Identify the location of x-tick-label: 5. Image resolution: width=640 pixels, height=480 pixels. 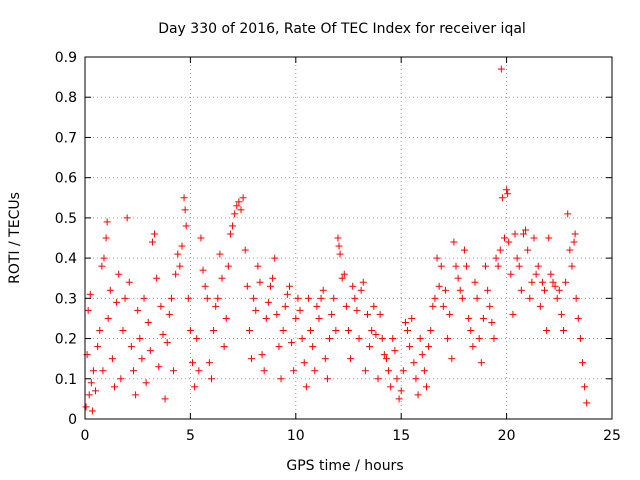
(190, 436).